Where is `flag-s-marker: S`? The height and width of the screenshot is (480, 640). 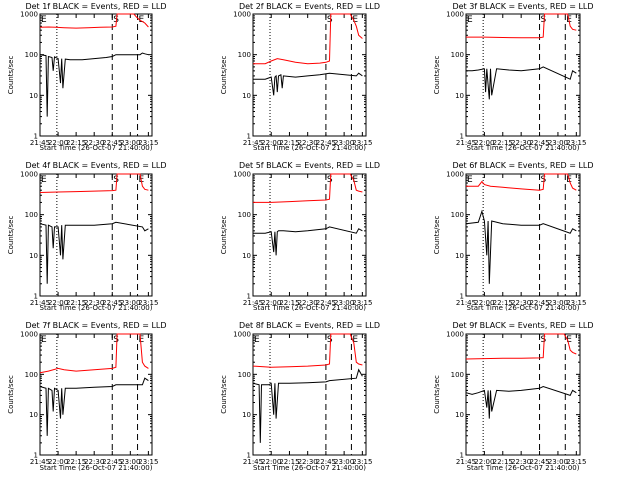 flag-s-marker: S is located at coordinates (330, 180).